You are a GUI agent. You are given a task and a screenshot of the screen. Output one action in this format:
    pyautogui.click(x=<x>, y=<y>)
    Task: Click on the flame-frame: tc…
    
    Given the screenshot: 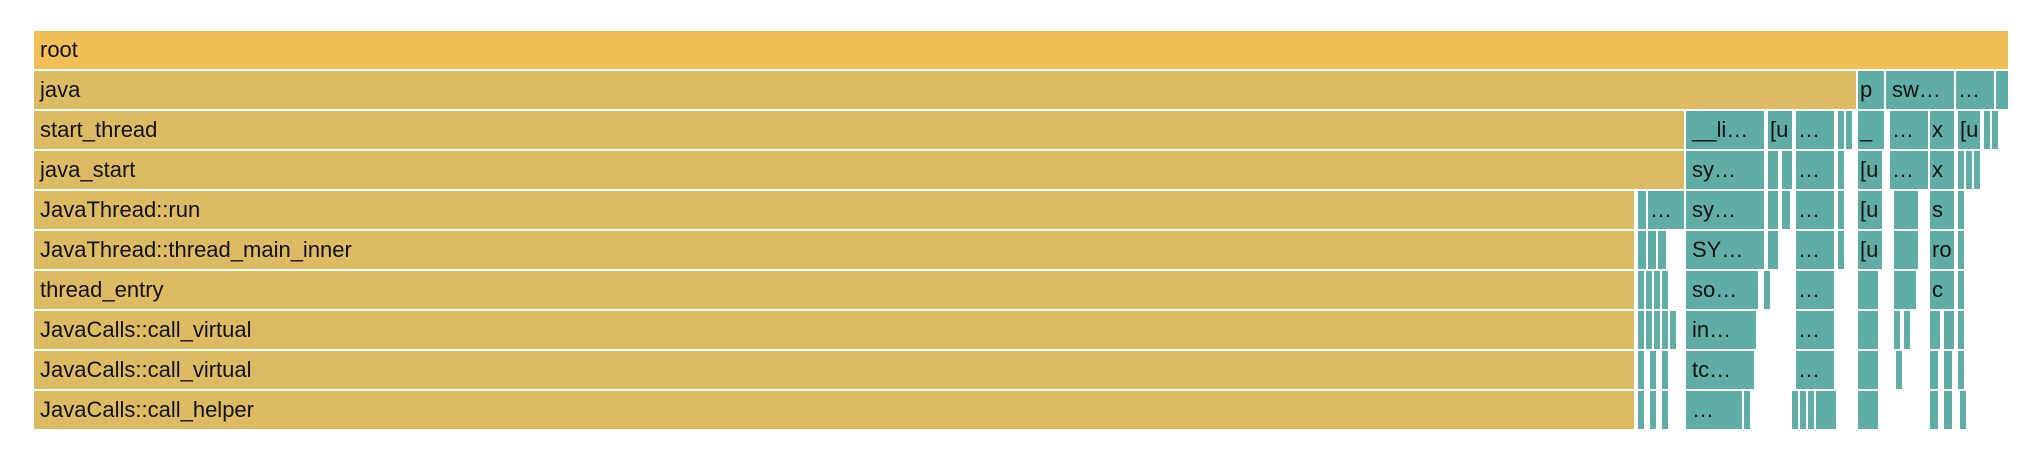 What is the action you would take?
    pyautogui.click(x=1720, y=370)
    